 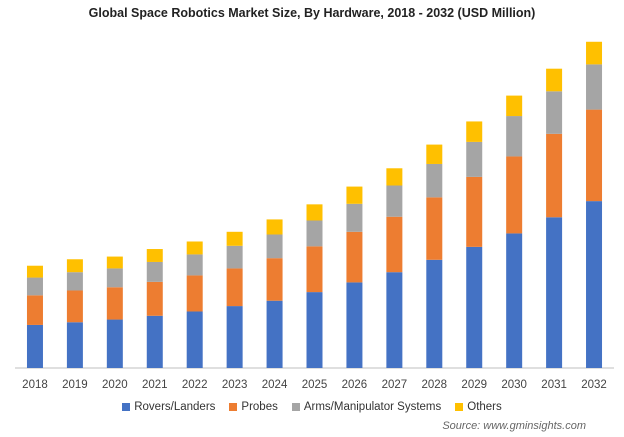 What do you see at coordinates (274, 227) in the screenshot?
I see `bar-segment-2024-others` at bounding box center [274, 227].